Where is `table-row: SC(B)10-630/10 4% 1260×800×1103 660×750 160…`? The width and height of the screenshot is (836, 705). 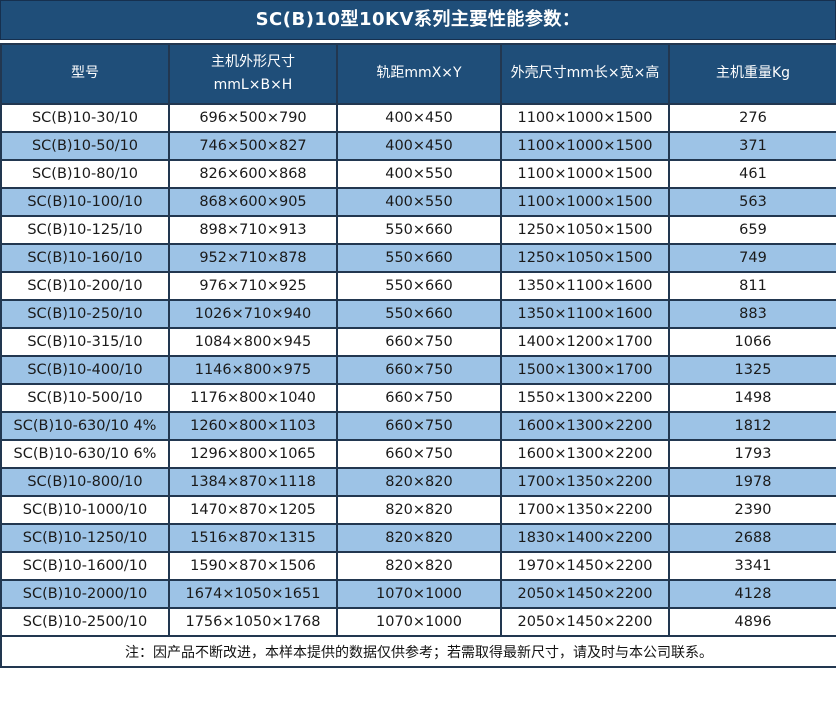 table-row: SC(B)10-630/10 4% 1260×800×1103 660×750 160… is located at coordinates (418, 426).